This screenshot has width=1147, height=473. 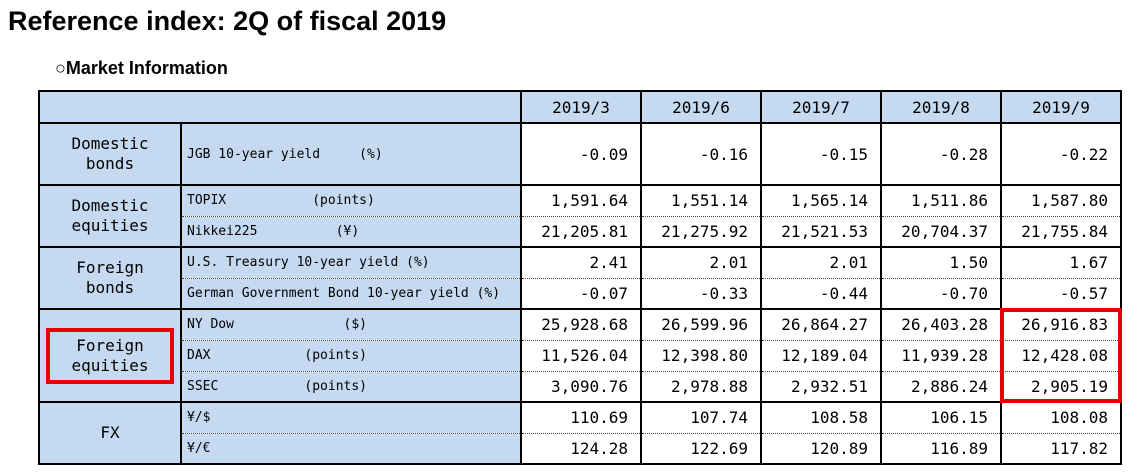 What do you see at coordinates (701, 386) in the screenshot?
I see `value-cell: 2,978.88` at bounding box center [701, 386].